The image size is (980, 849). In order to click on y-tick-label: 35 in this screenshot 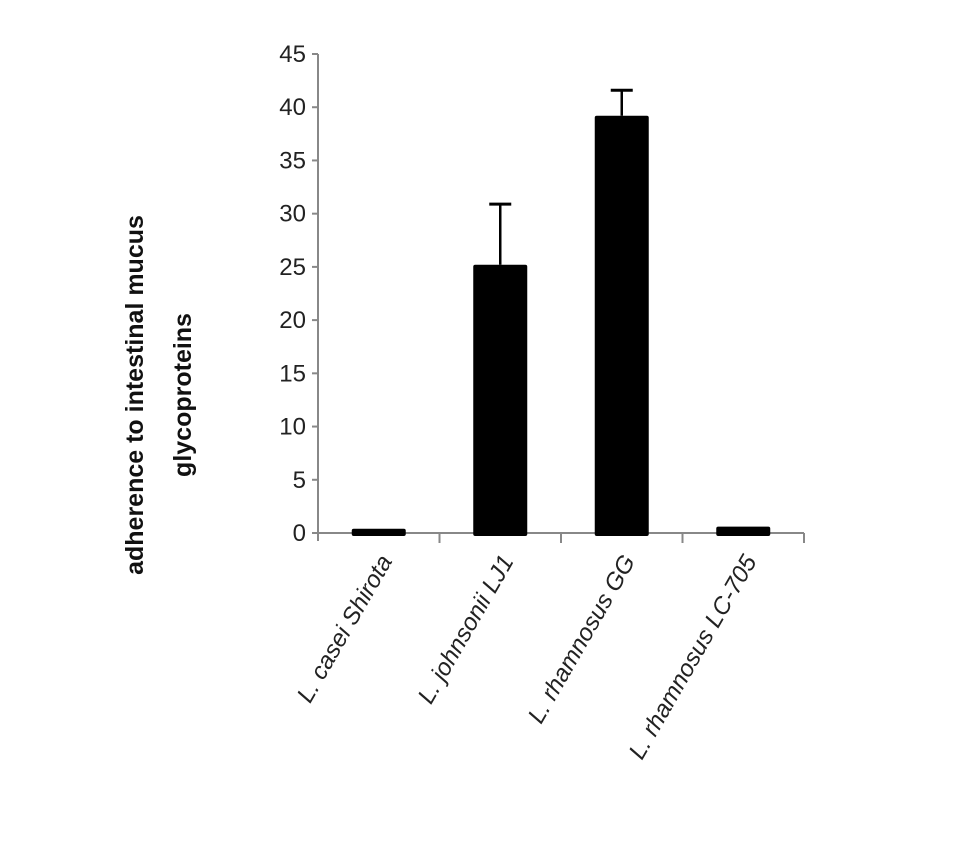, I will do `click(292, 160)`.